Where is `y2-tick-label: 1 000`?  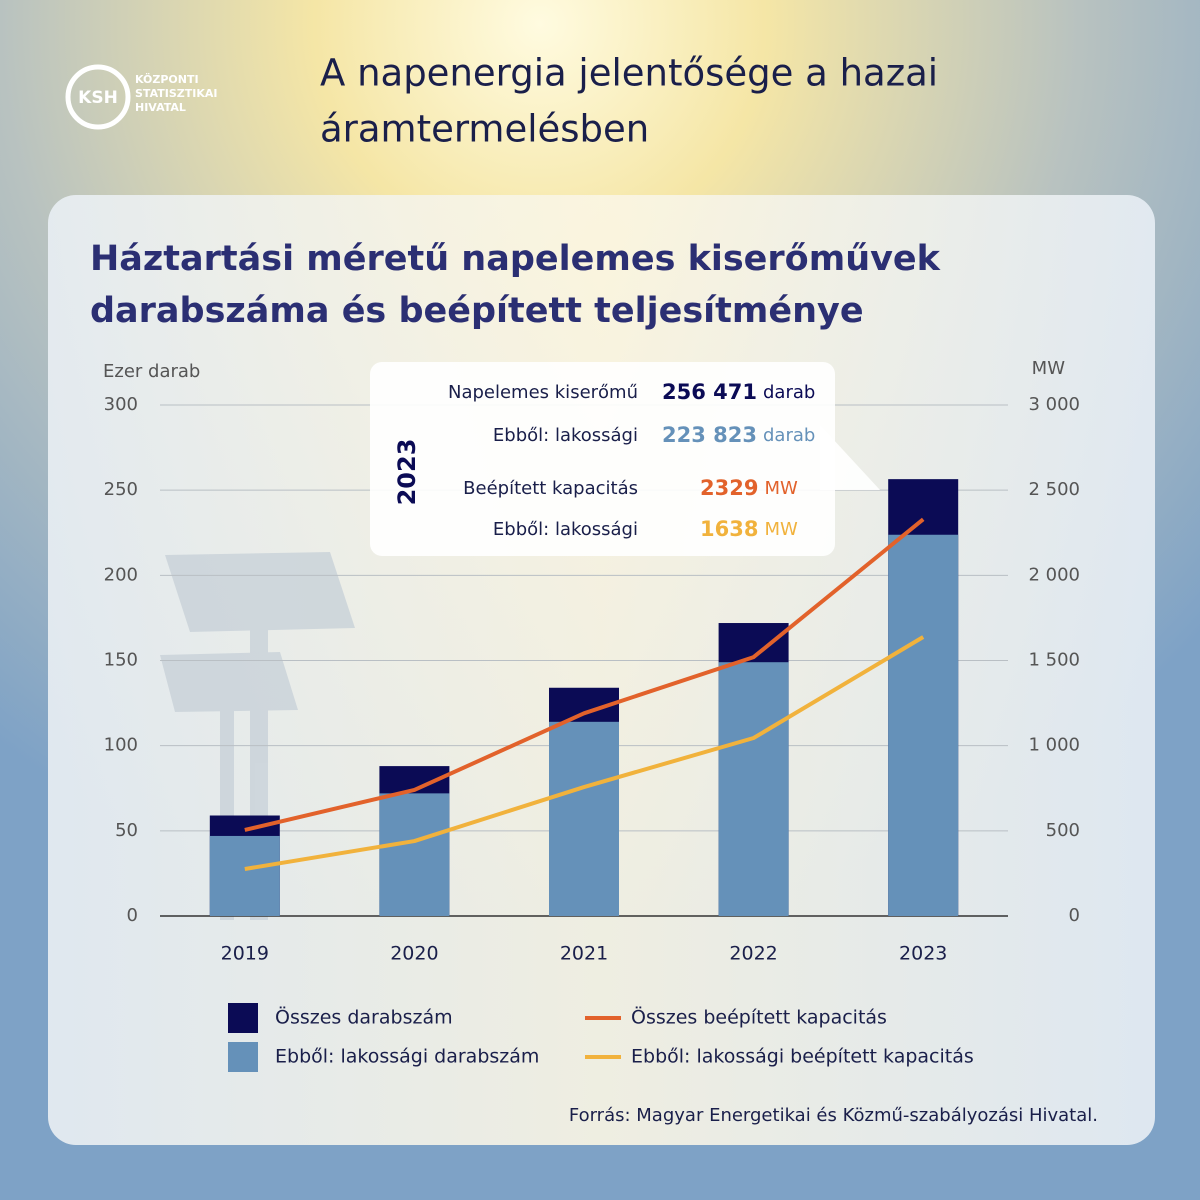 y2-tick-label: 1 000 is located at coordinates (1054, 745).